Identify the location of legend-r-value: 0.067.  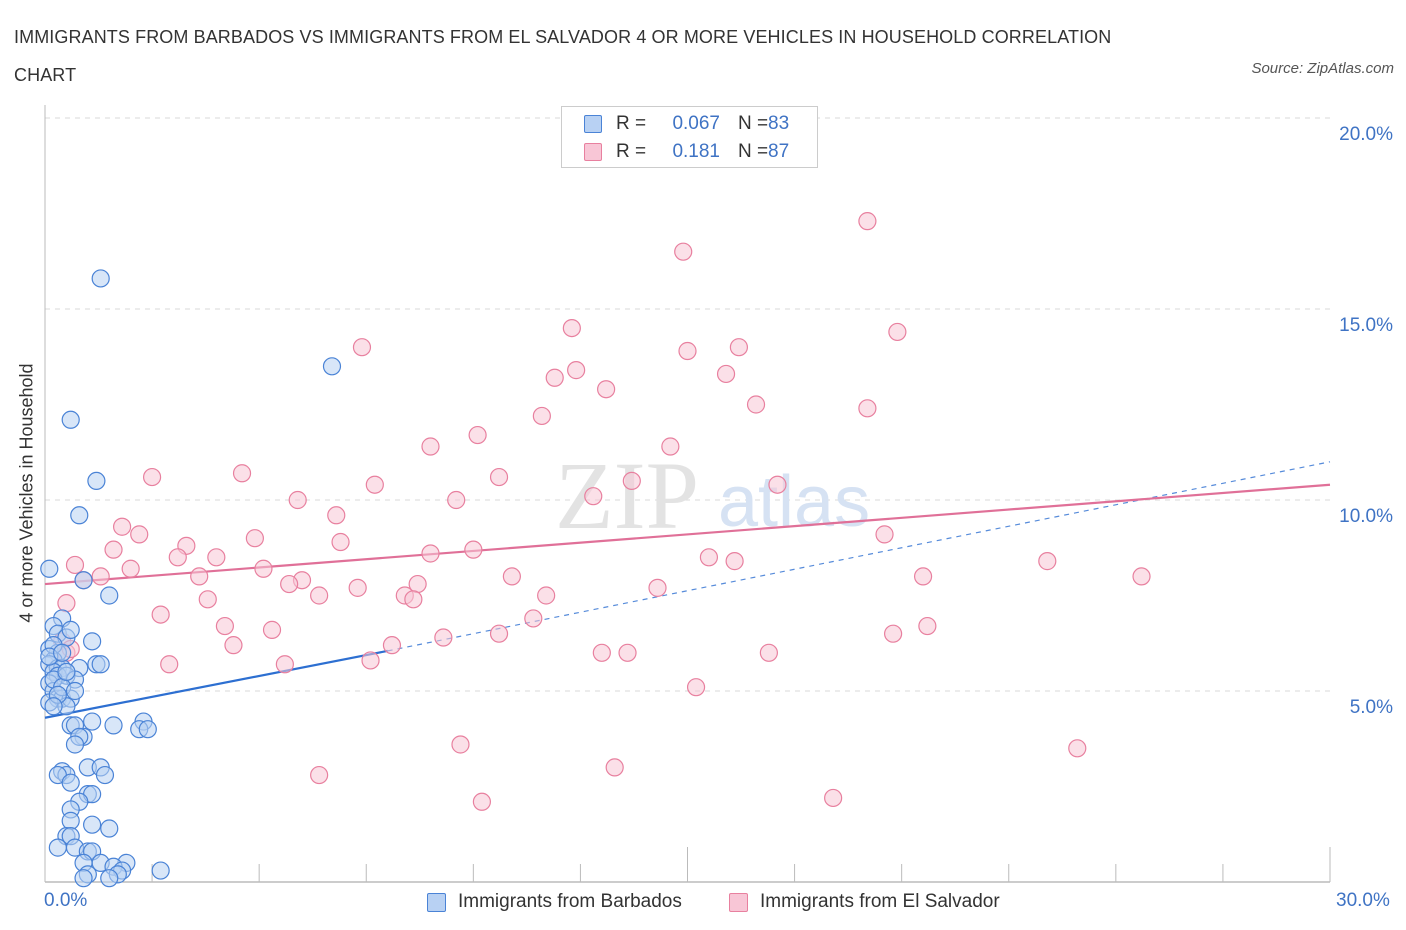
(696, 123).